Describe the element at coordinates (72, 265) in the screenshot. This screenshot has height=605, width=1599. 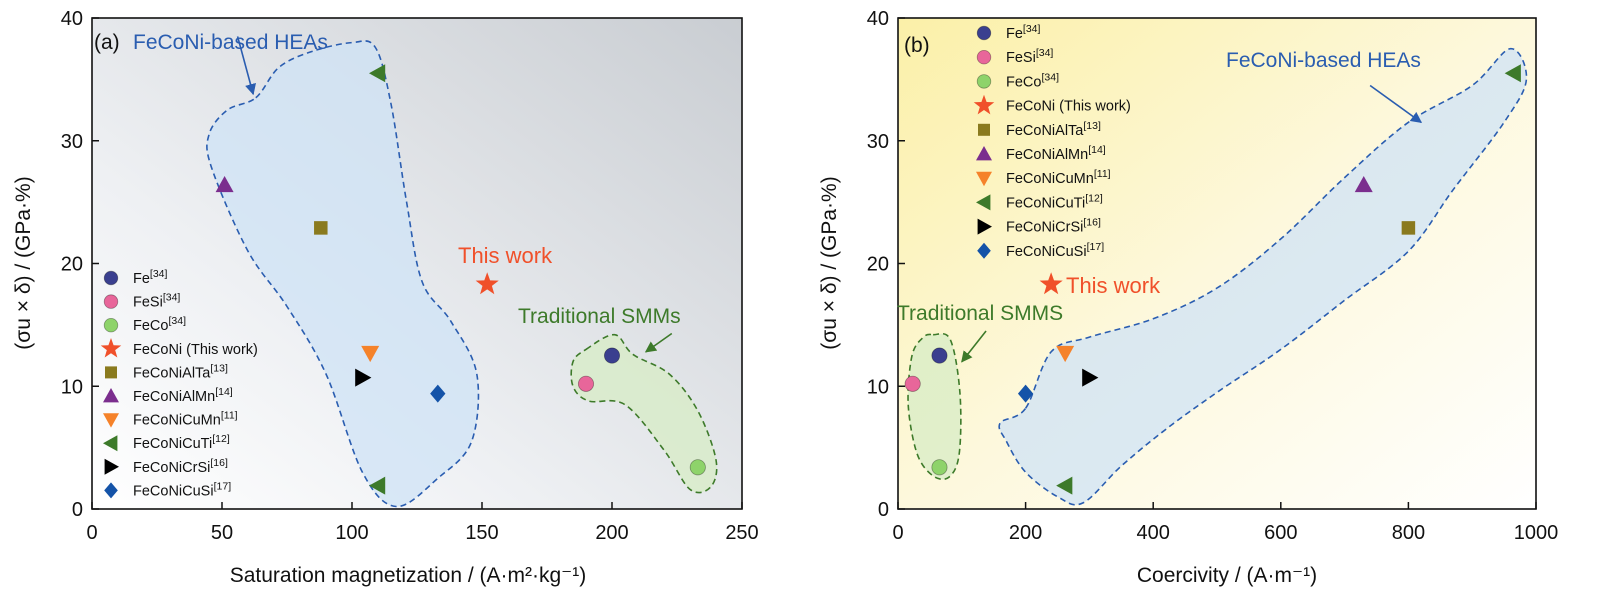
I see `y-tick-label: 20` at that location.